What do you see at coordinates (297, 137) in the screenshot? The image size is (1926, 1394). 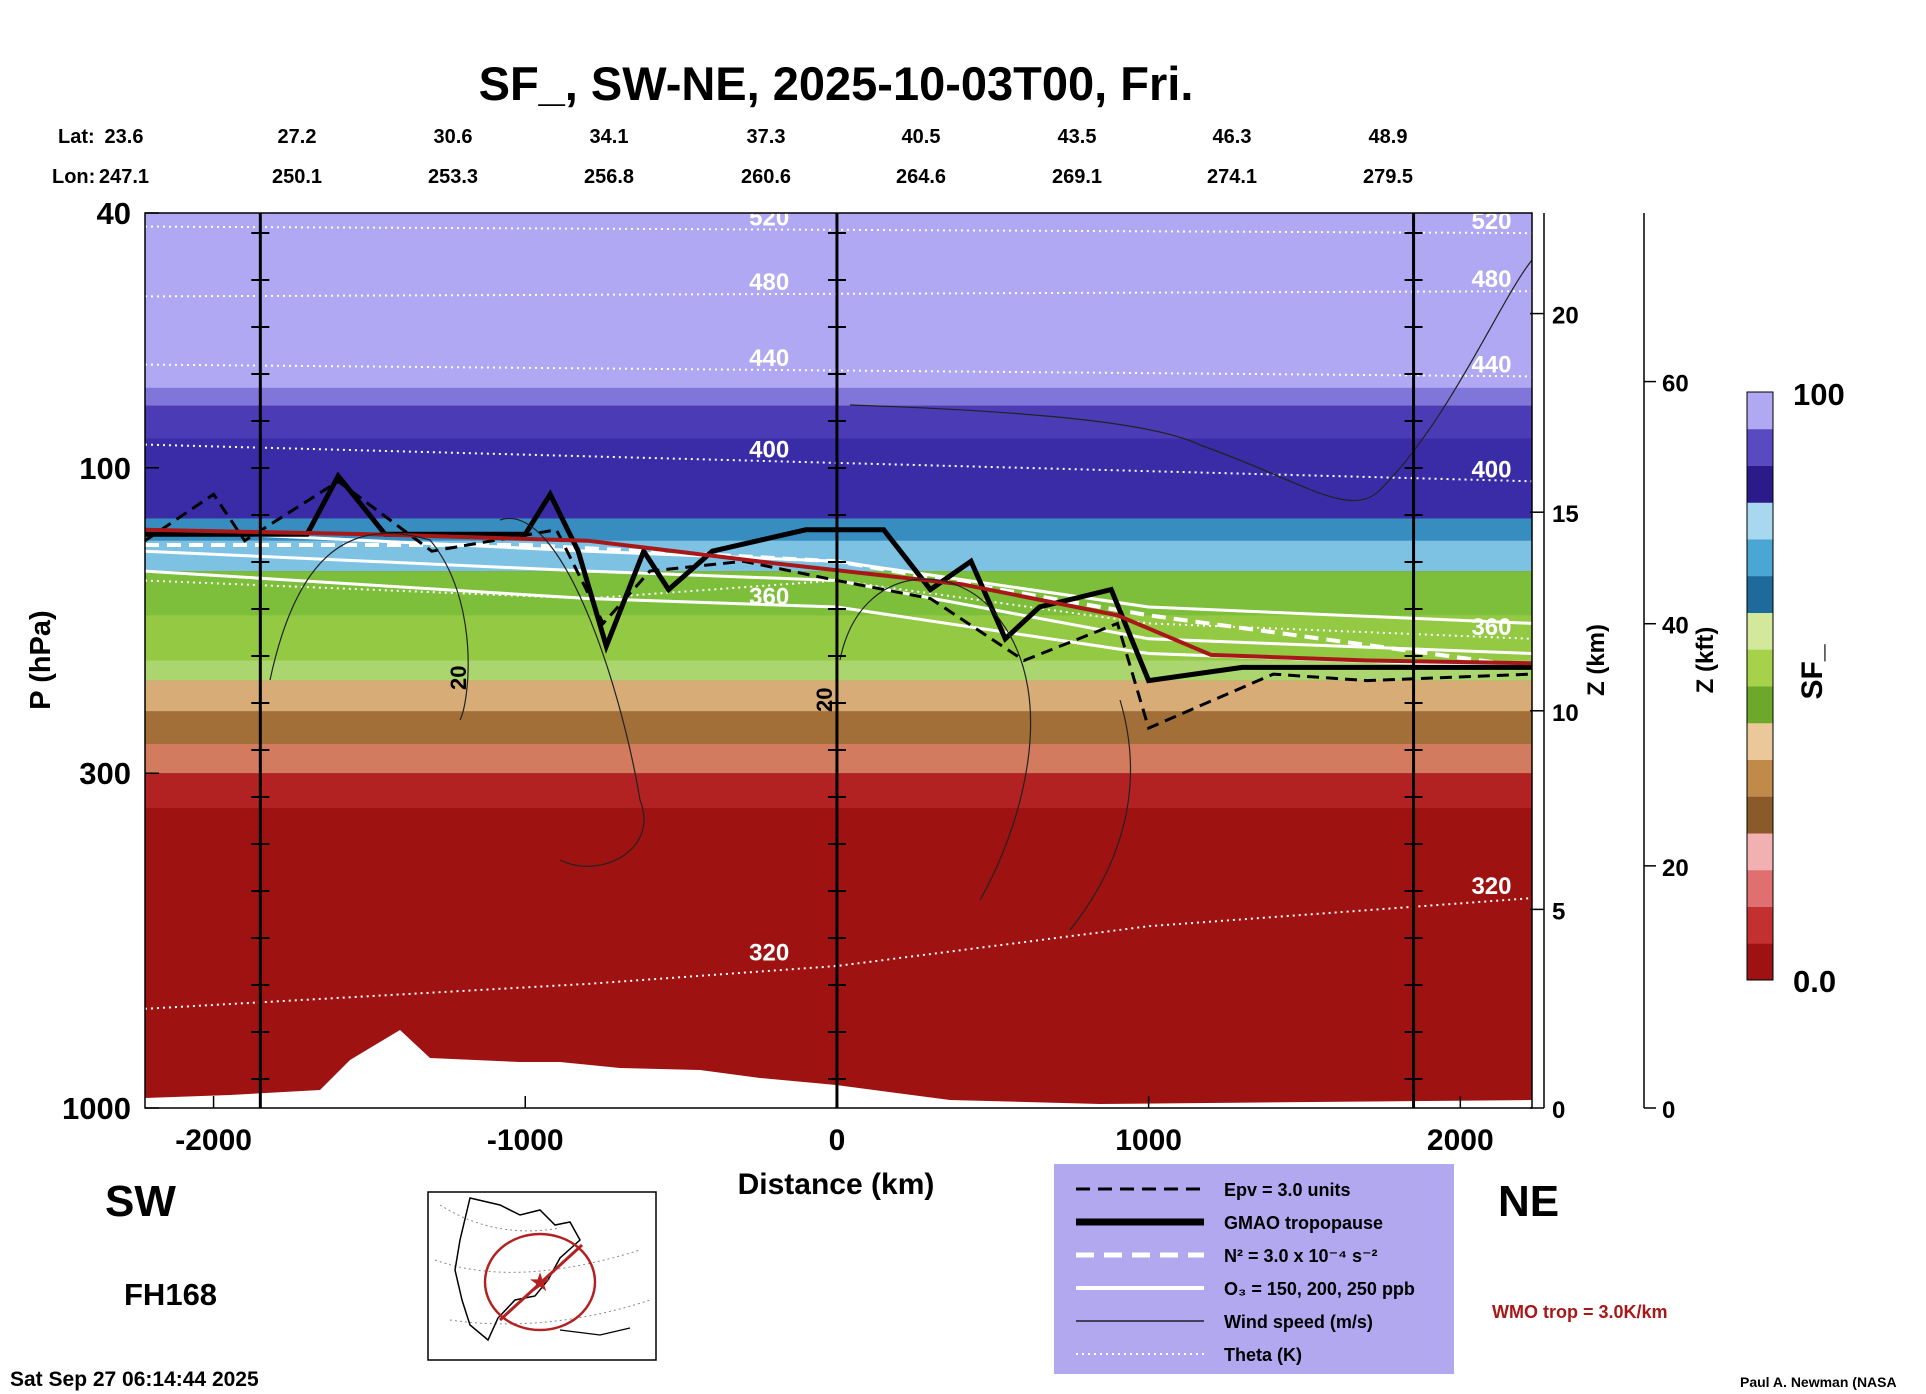 I see `lat-value: 27.2` at bounding box center [297, 137].